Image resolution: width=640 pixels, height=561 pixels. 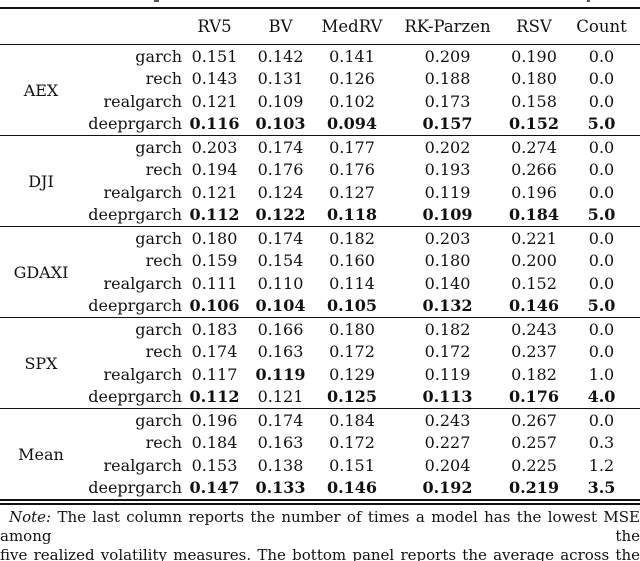 I want to click on count-value: 4.0, so click(x=601, y=397).